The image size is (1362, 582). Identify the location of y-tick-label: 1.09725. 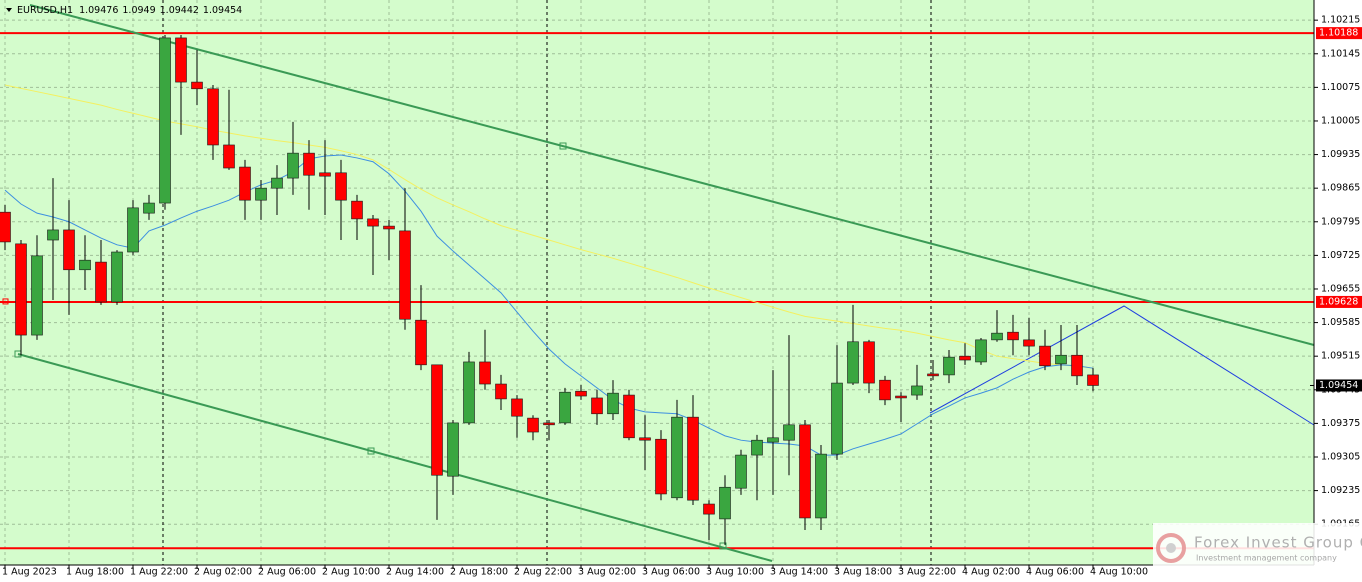
(1340, 255).